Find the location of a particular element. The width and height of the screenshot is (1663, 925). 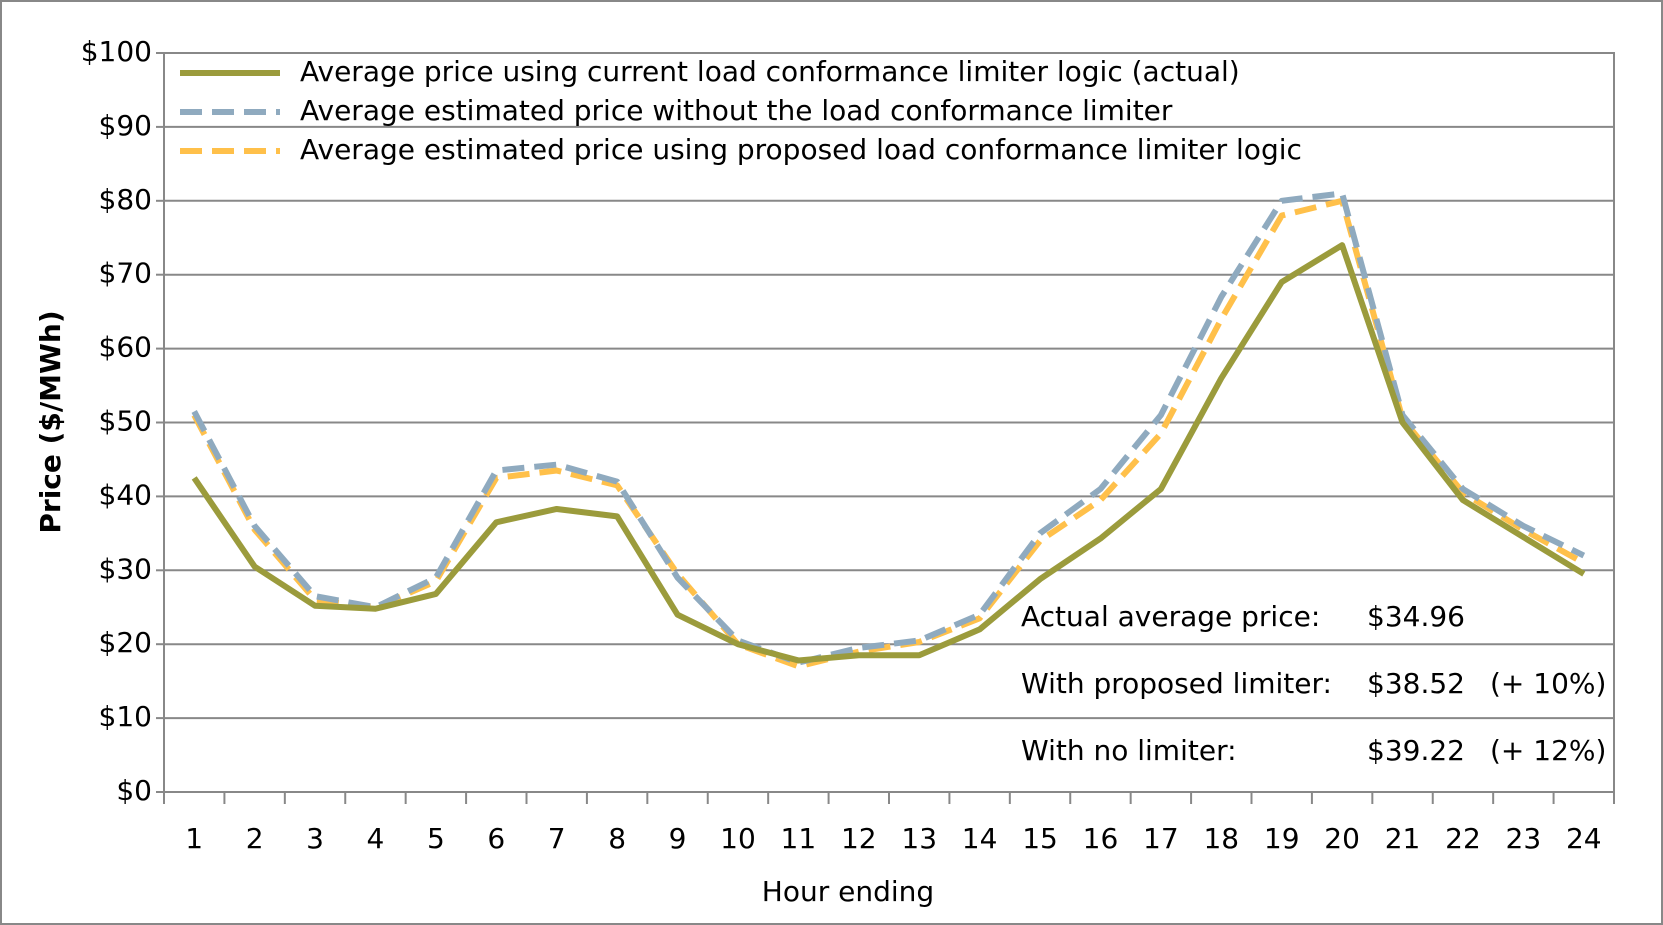

x-tick-label: 15 is located at coordinates (1040, 838).